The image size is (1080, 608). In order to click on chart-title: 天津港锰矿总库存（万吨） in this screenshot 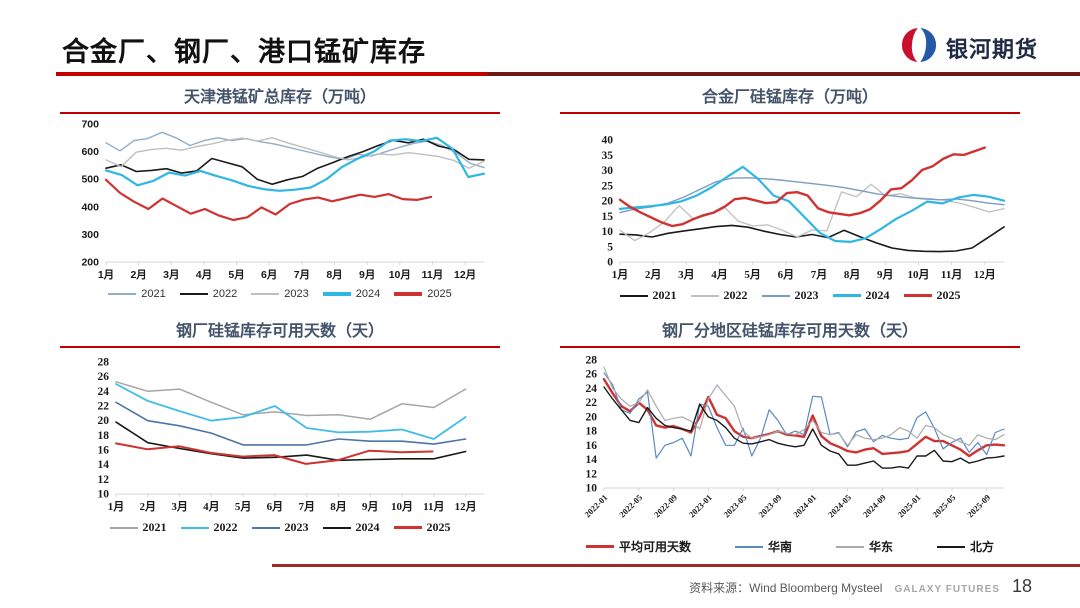, I will do `click(279, 97)`.